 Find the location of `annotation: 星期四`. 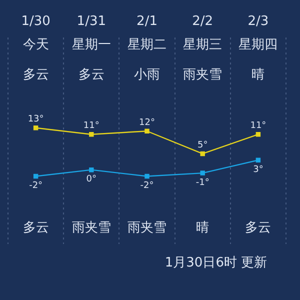

annotation: 星期四 is located at coordinates (258, 44).